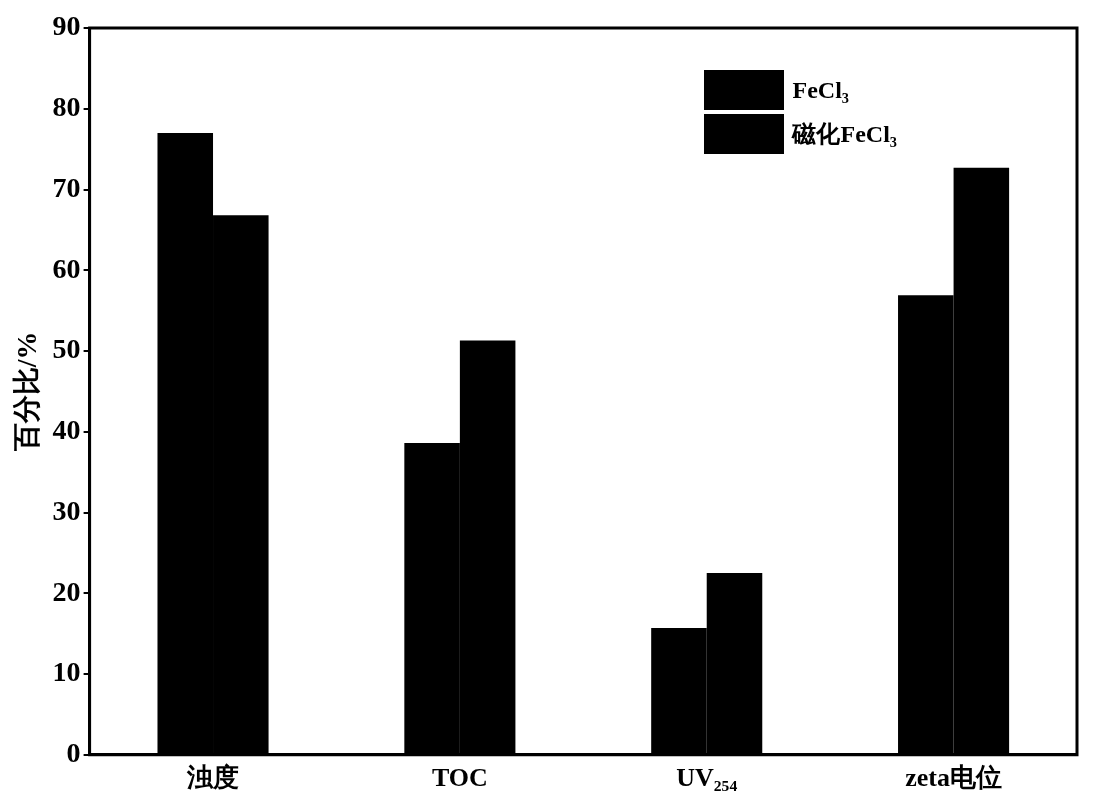  What do you see at coordinates (707, 778) in the screenshot?
I see `x-tick-label: UV₂₅₄` at bounding box center [707, 778].